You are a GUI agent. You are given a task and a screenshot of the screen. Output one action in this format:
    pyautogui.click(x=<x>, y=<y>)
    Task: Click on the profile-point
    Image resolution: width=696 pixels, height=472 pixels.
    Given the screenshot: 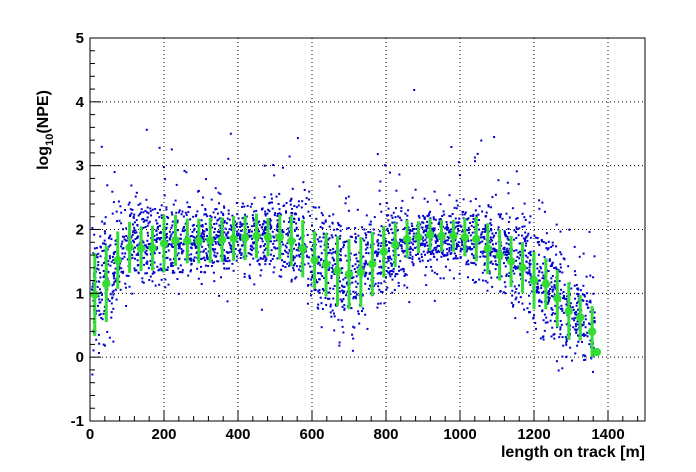 What is the action you would take?
    pyautogui.click(x=187, y=241)
    